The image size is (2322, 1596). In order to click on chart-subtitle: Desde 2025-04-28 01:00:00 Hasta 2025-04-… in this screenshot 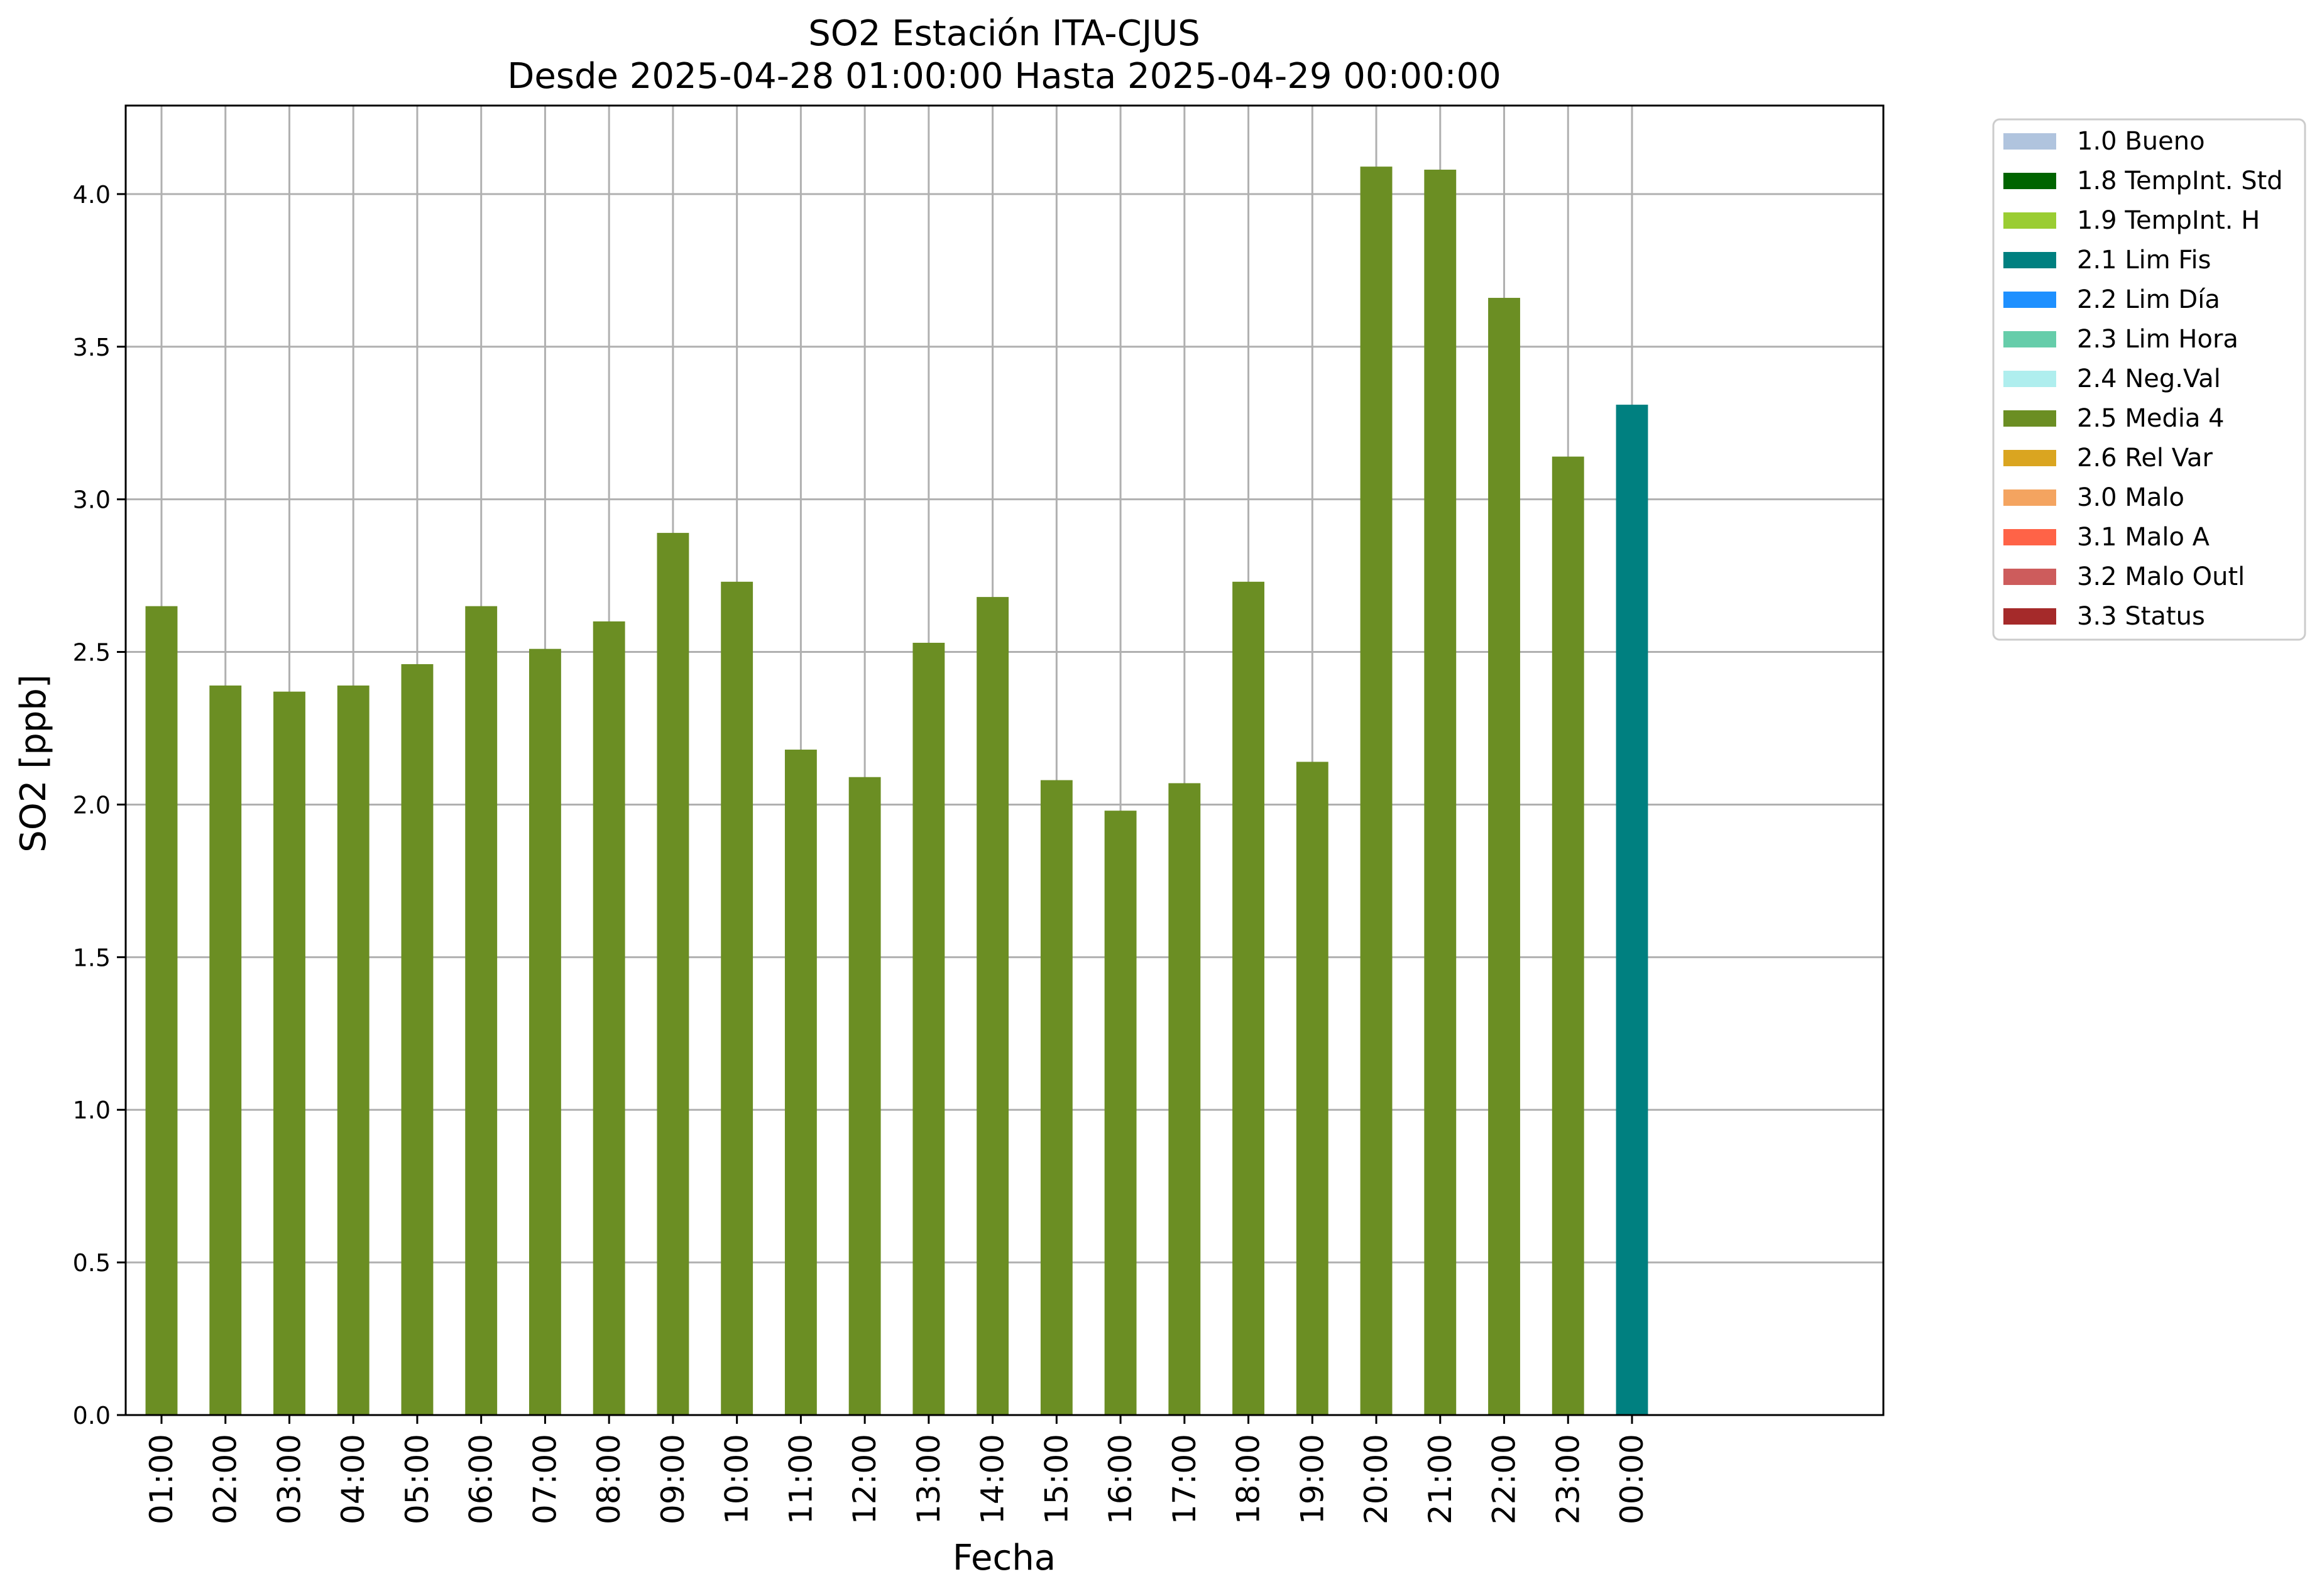, I will do `click(1004, 76)`.